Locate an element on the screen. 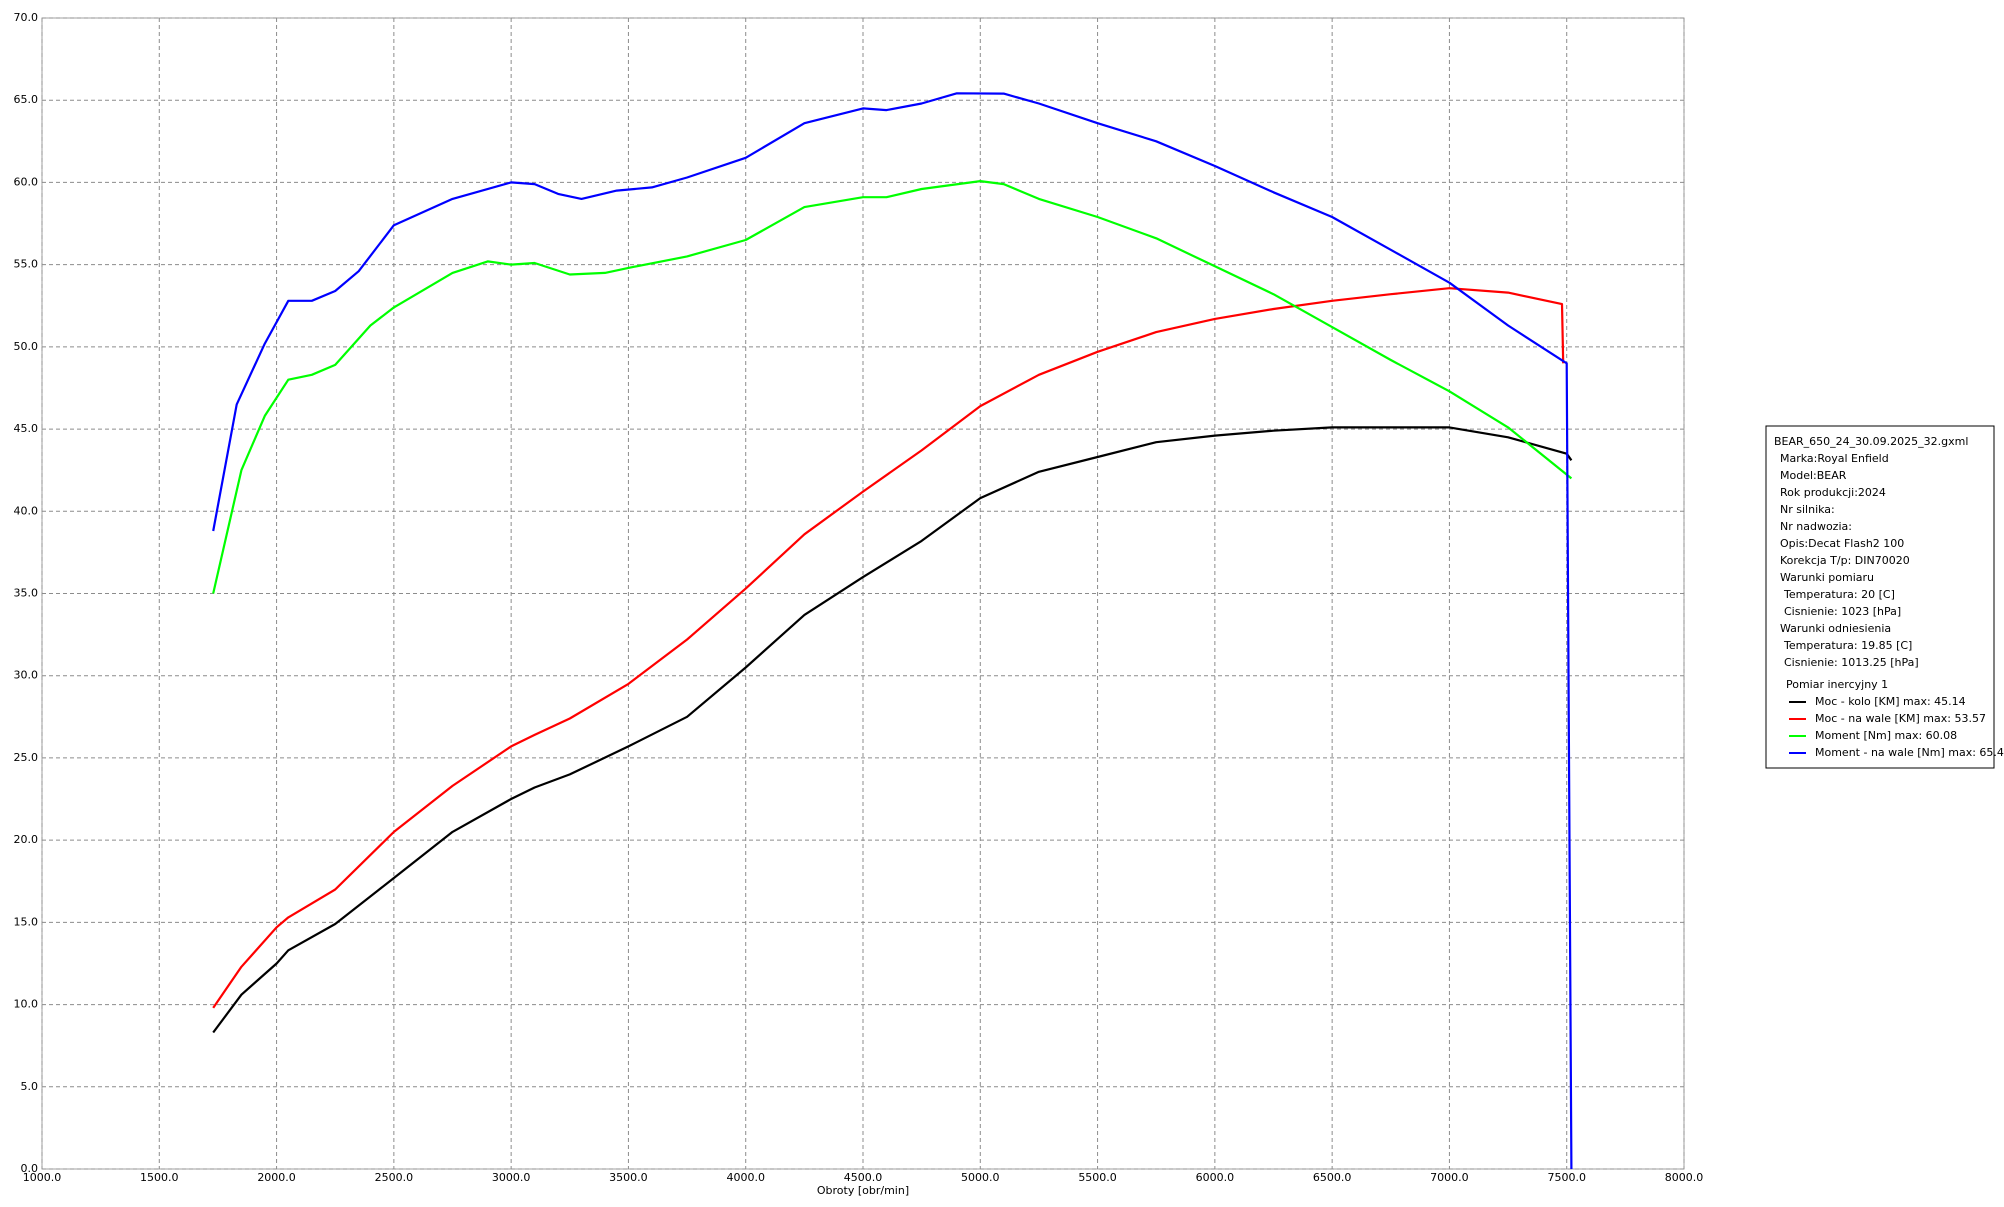  y-tick-label: 25.0 is located at coordinates (26, 757).